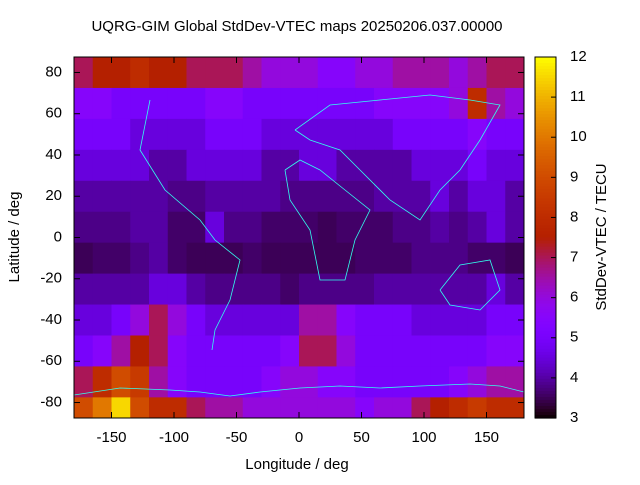 This screenshot has width=640, height=485. I want to click on y-axis-label: Latitude / deg, so click(14, 237).